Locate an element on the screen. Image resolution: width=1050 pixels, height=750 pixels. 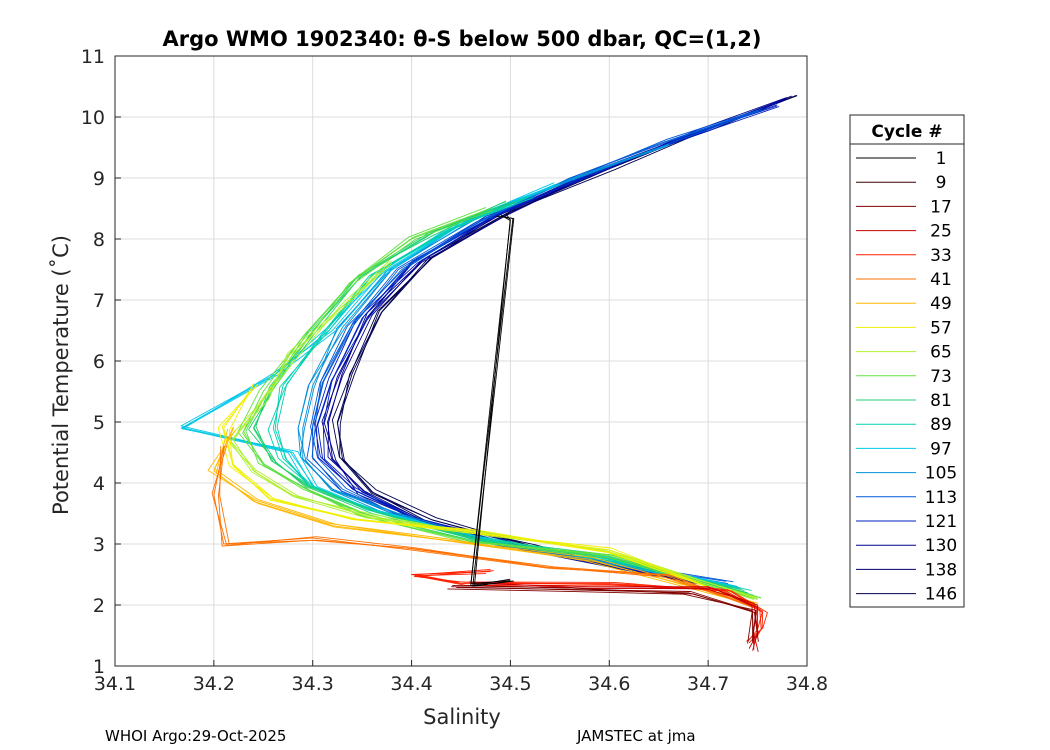
y-tick-label: 6 is located at coordinates (99, 362).